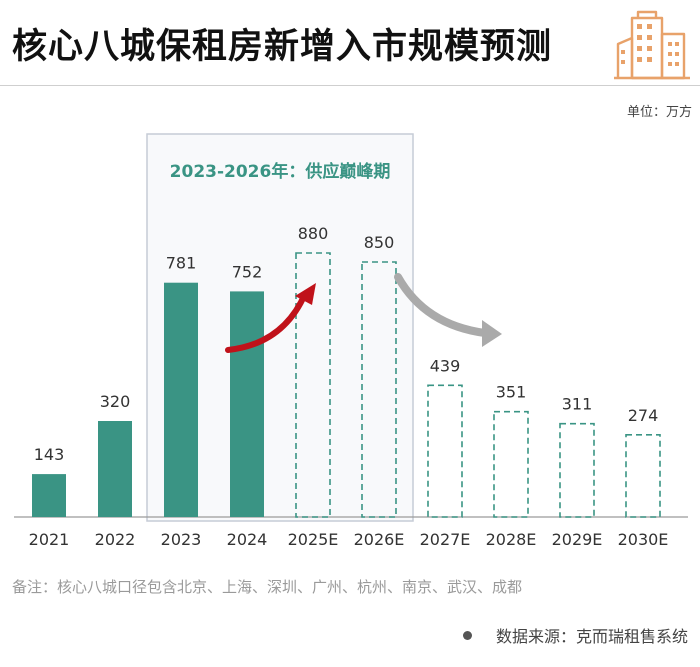 Image resolution: width=700 pixels, height=667 pixels. I want to click on tick-label-2027E: 2027E, so click(445, 539).